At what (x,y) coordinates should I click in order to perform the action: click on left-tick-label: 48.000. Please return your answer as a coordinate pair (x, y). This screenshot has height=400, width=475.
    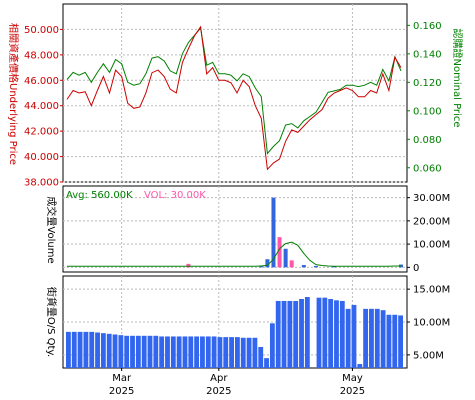
    Looking at the image, I should click on (41, 55).